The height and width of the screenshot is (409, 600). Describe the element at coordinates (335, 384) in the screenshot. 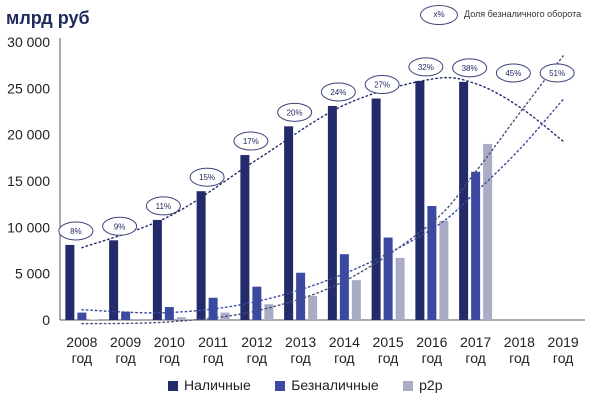

I see `legend-label-noncash: Безналичные` at that location.